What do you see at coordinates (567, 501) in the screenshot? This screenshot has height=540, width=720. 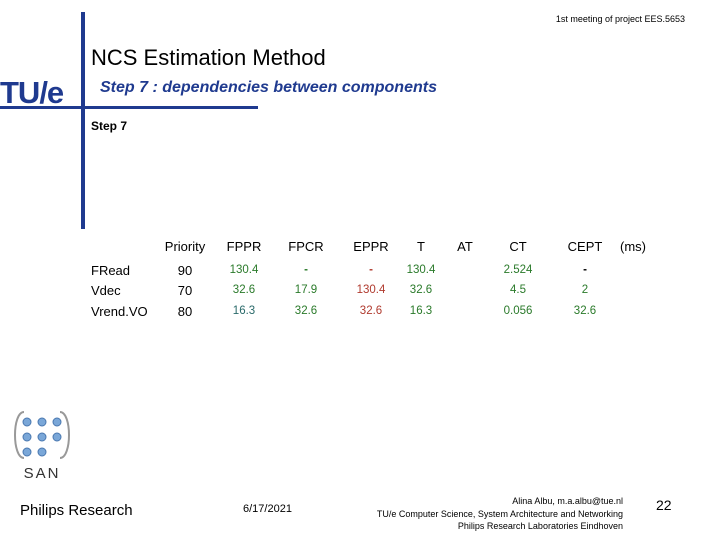 I see `contact-line: Alina Albu, m.a.albu@tue.nl` at bounding box center [567, 501].